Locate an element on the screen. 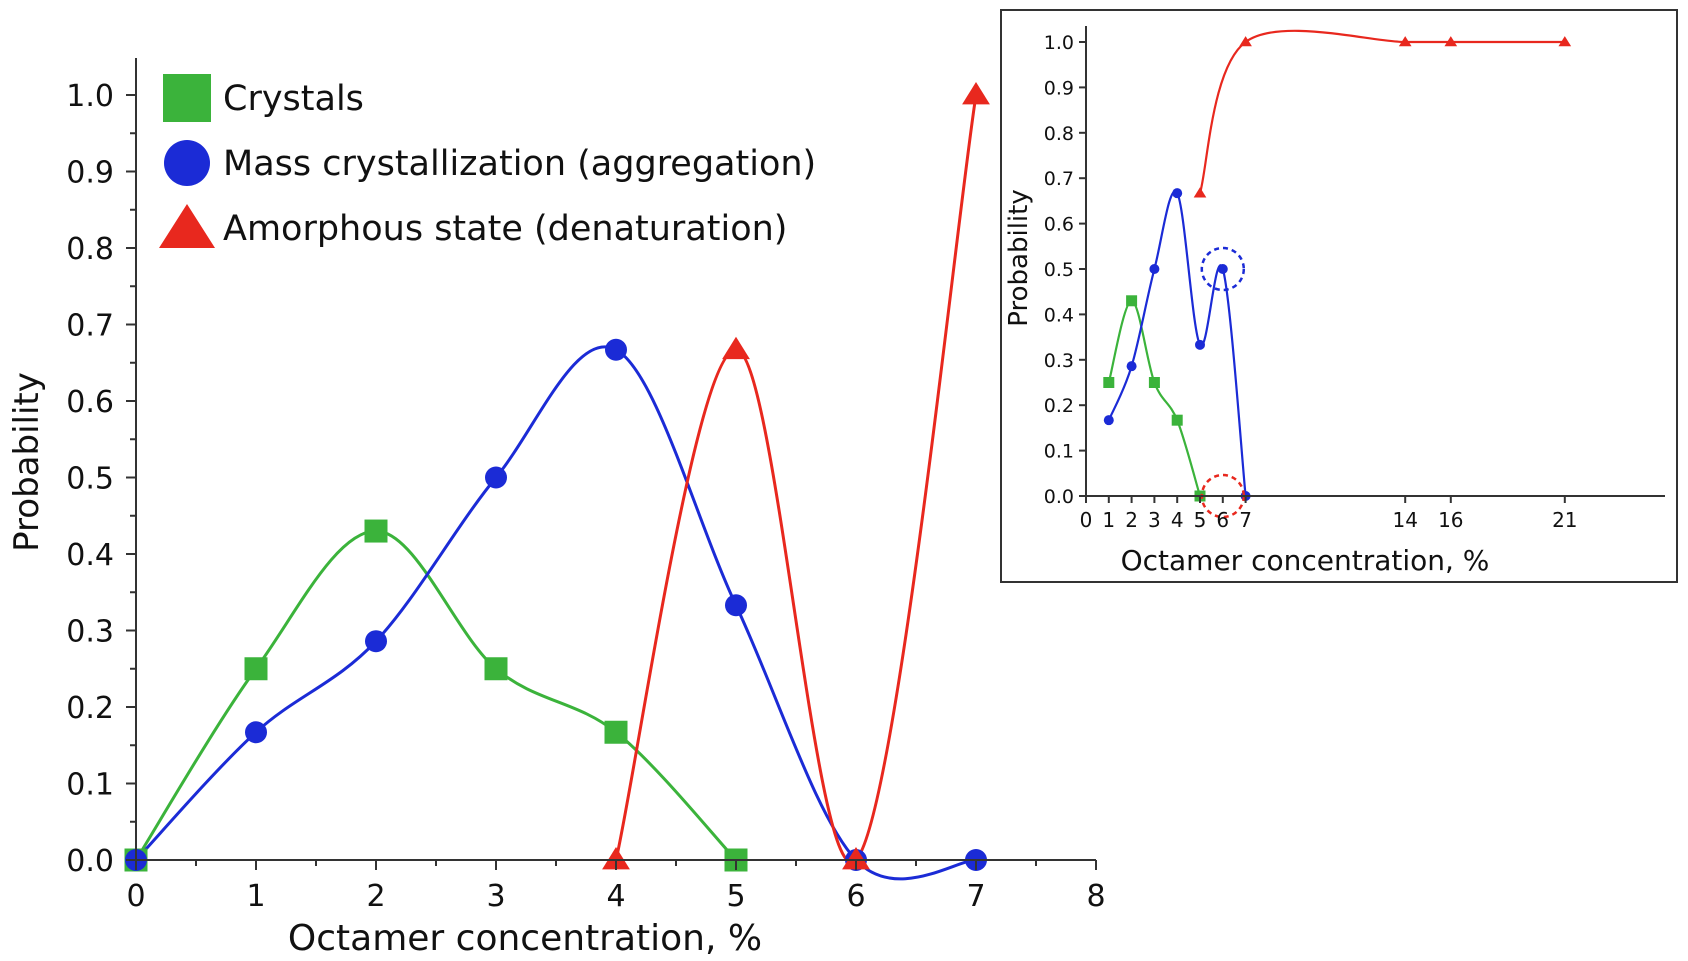 The width and height of the screenshot is (1688, 961). inset-y-tick-label: 0.5 is located at coordinates (1059, 270).